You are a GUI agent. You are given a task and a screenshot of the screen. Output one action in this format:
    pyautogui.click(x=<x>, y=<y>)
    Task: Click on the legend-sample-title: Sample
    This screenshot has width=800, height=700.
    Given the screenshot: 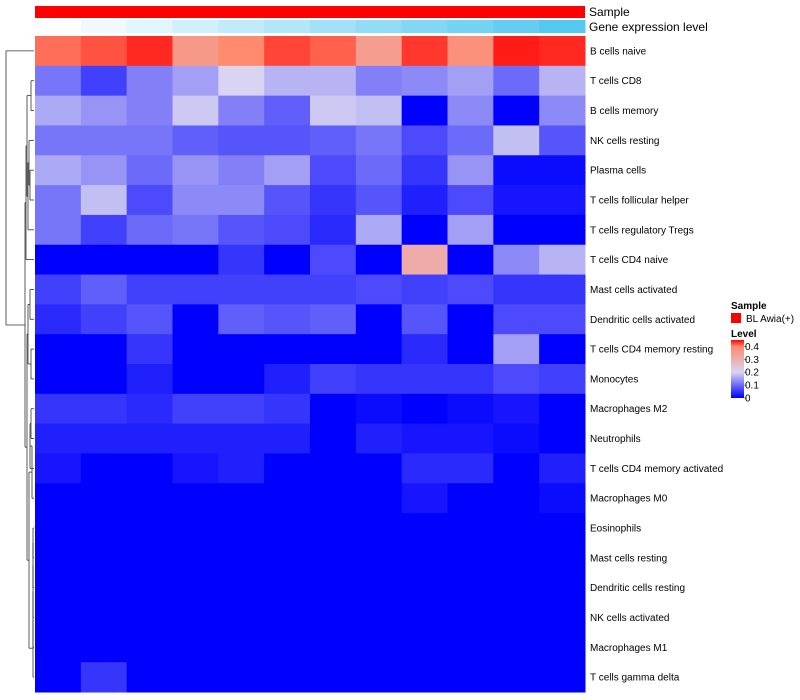 What is the action you would take?
    pyautogui.click(x=749, y=306)
    